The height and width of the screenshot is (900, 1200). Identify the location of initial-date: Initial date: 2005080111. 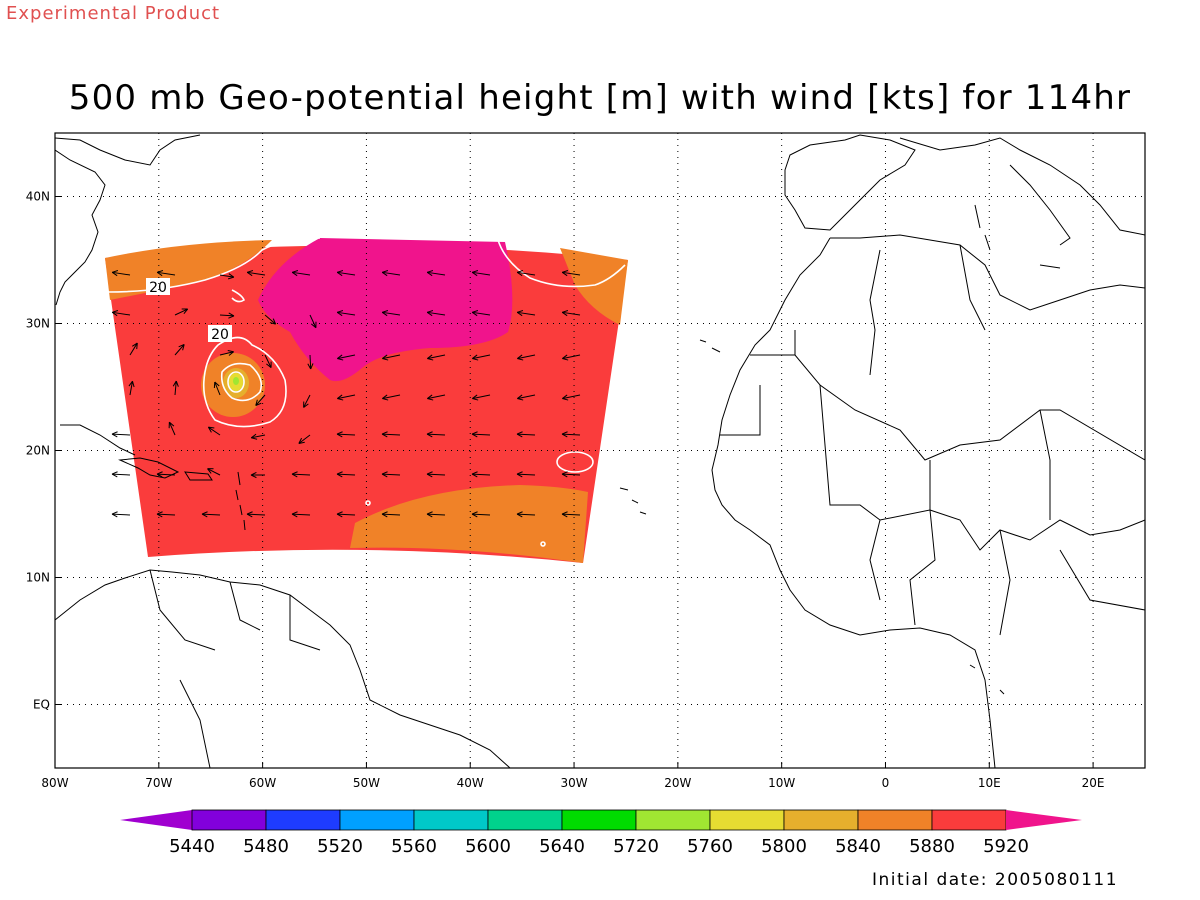
(995, 880).